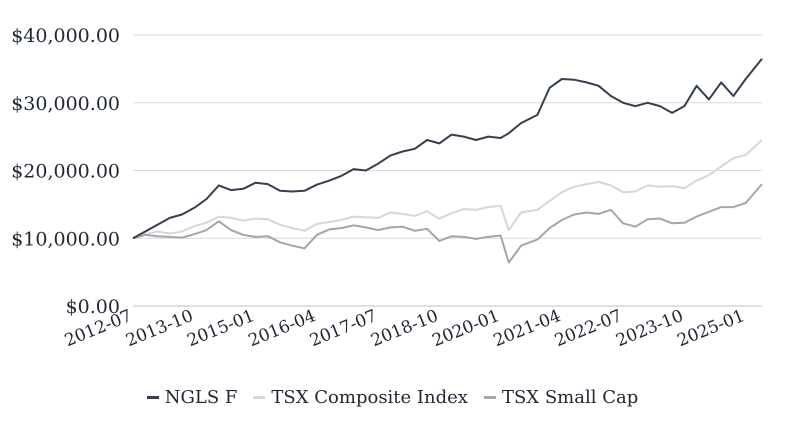 The width and height of the screenshot is (785, 432). Describe the element at coordinates (65, 239) in the screenshot. I see `y-tick-label: $10,000.00` at that location.